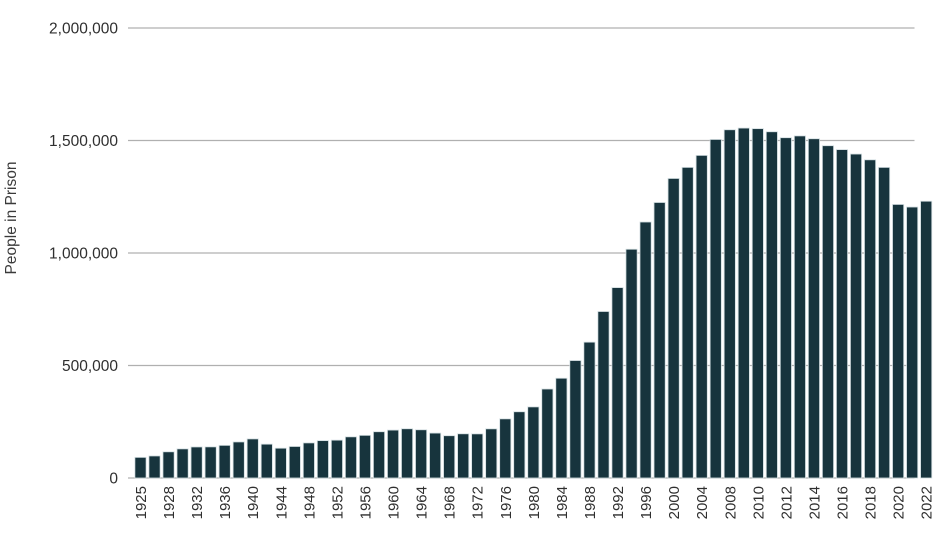  I want to click on bar-2008, so click(729, 304).